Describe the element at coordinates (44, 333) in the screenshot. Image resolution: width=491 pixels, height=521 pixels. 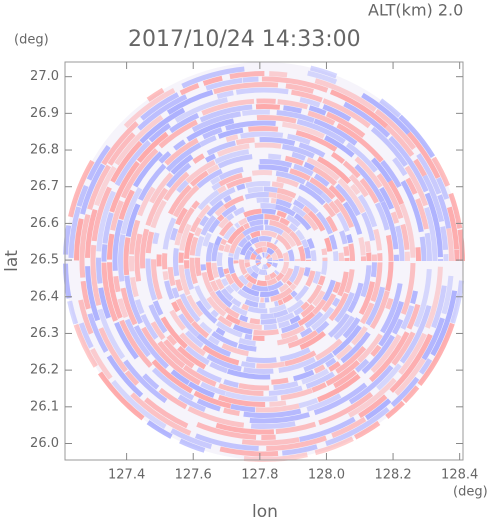
I see `y-tick-label: 26.3` at that location.